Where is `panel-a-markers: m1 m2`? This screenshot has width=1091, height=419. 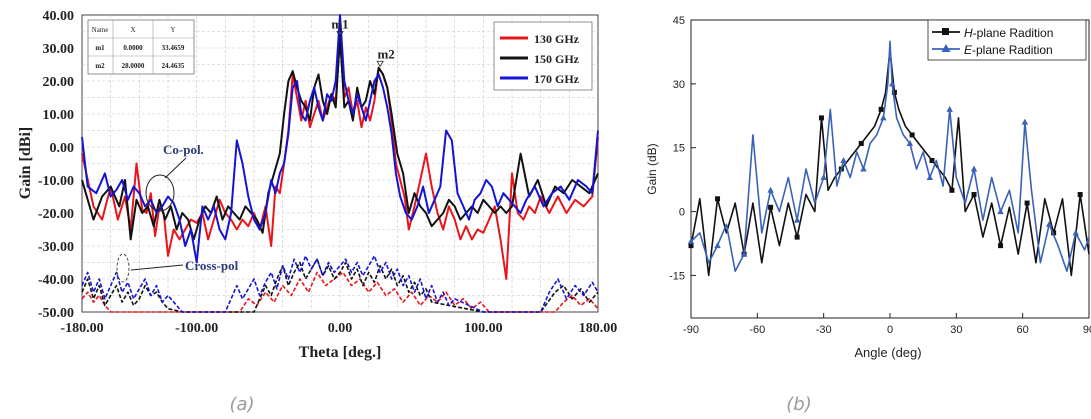
panel-a-markers: m1 m2 is located at coordinates (363, 42).